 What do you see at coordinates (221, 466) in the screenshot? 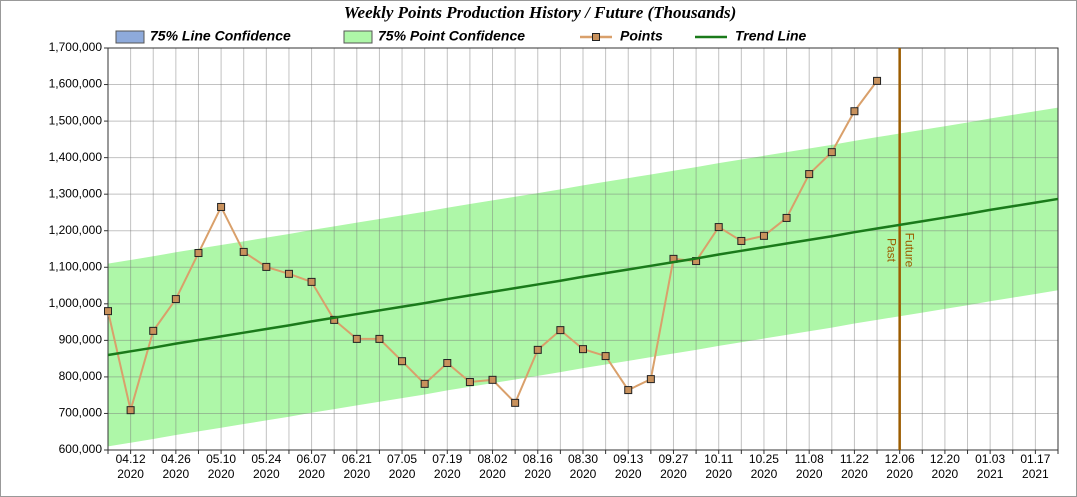
I see `x-tick-label: 05.10 2020` at bounding box center [221, 466].